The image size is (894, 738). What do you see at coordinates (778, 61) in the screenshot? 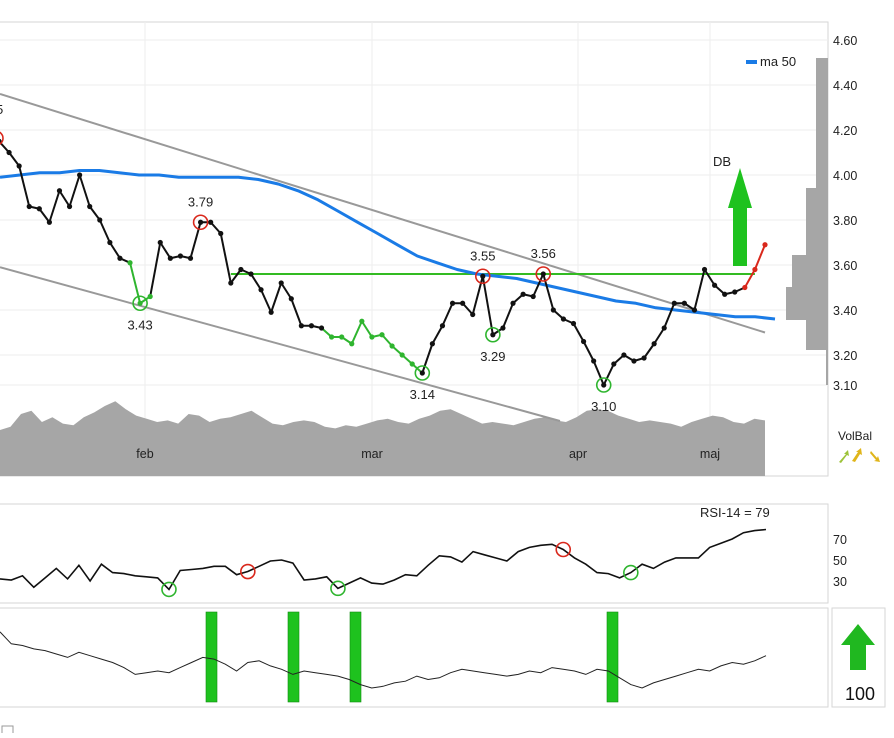
I see `legend-label: ma 50` at bounding box center [778, 61].